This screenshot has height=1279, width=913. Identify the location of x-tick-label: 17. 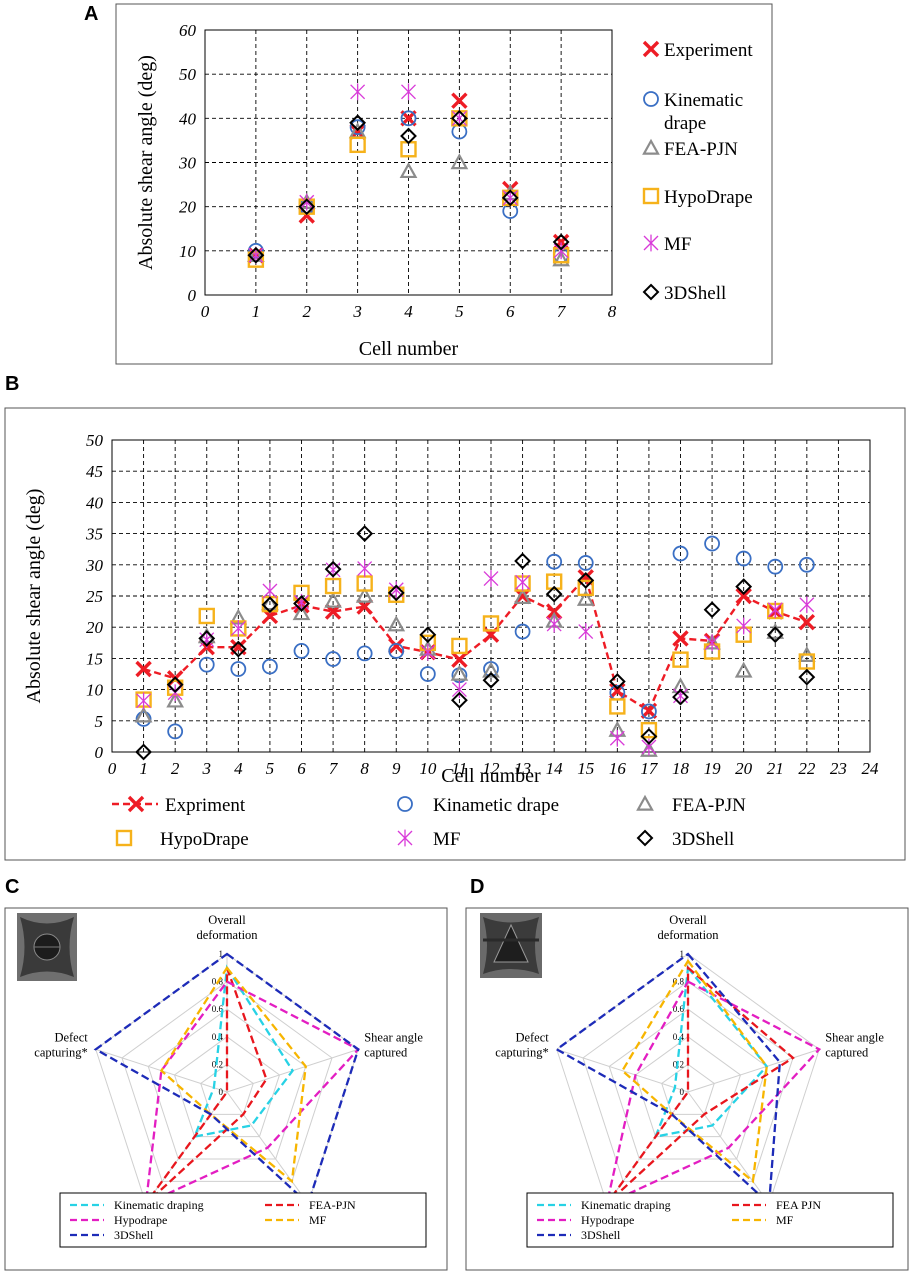
(649, 768).